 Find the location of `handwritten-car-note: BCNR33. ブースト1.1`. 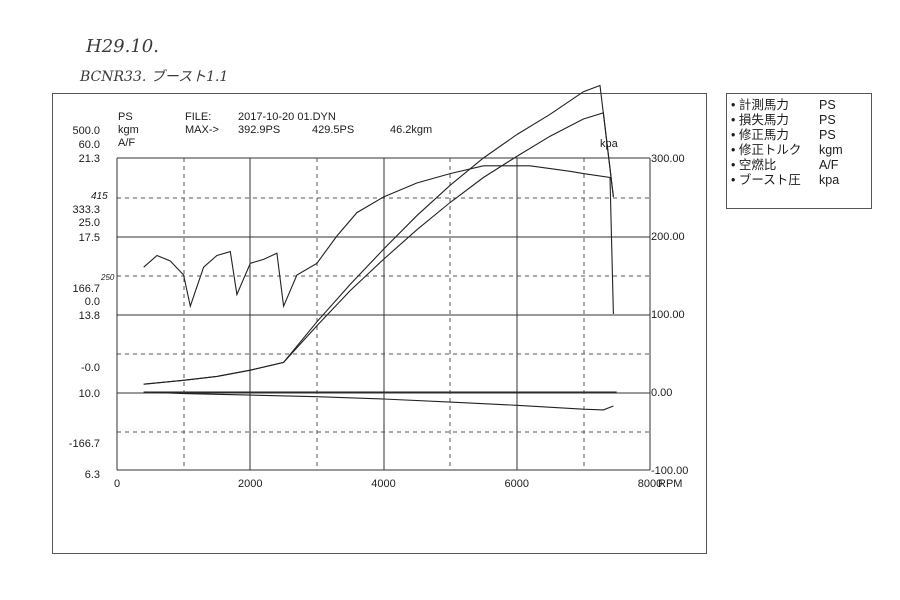

handwritten-car-note: BCNR33. ブースト1.1 is located at coordinates (154, 77).